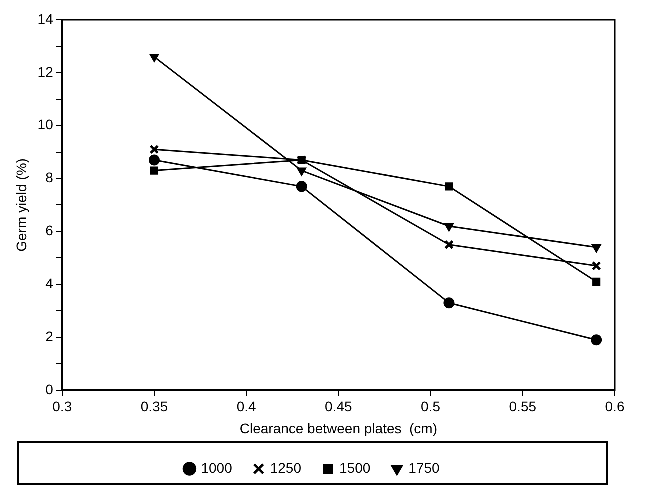 The width and height of the screenshot is (660, 496). Describe the element at coordinates (50, 230) in the screenshot. I see `y-tick-label: 6` at that location.